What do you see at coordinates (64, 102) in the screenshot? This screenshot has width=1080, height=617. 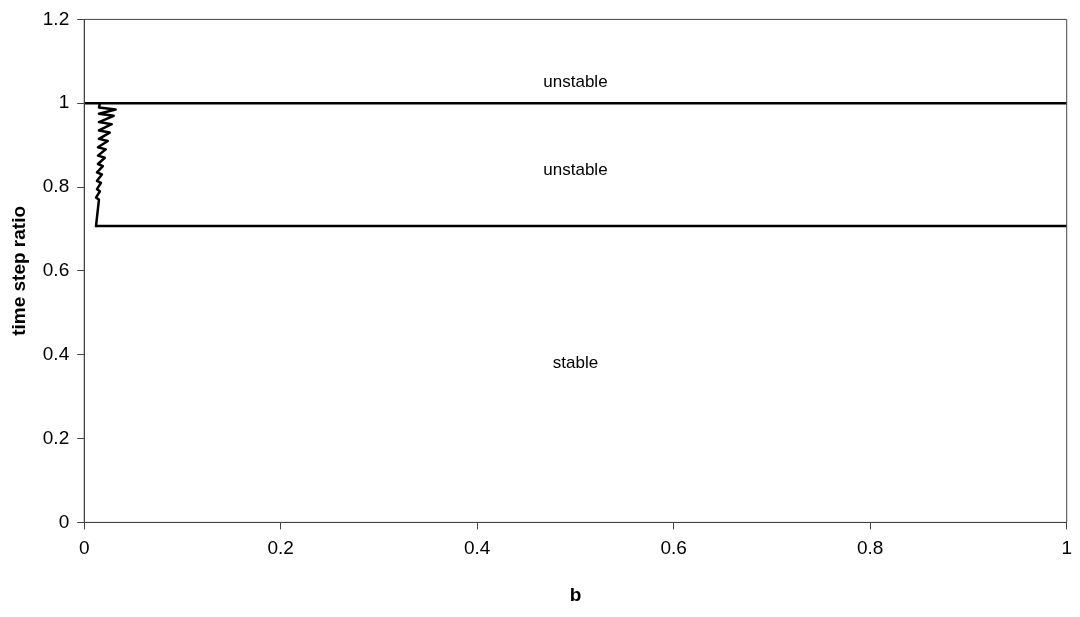 I see `y-tick-label: 1` at bounding box center [64, 102].